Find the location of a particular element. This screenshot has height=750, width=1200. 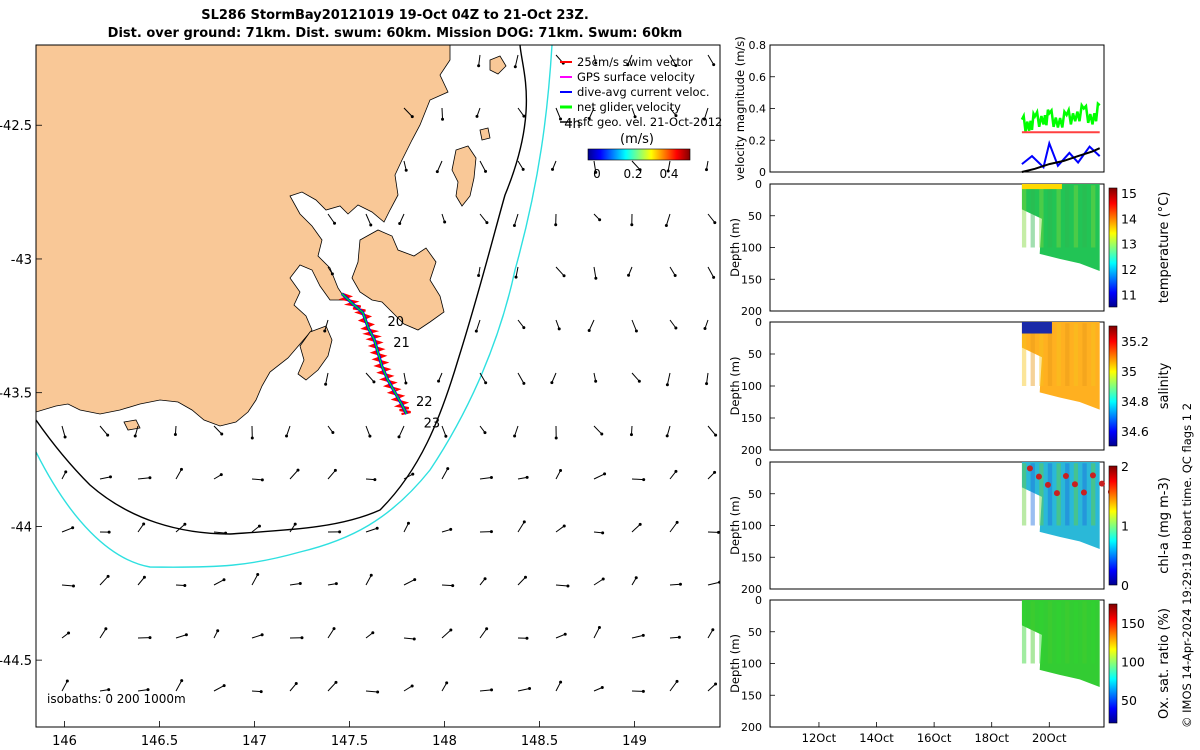

track-label: 21 is located at coordinates (401, 343).